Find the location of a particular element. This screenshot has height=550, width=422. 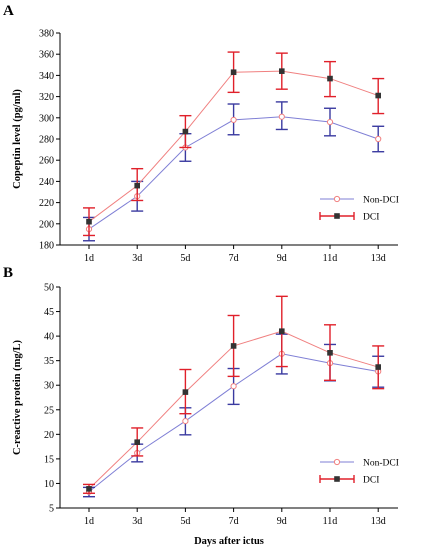

y-tick-label: 380 is located at coordinates (46, 34).